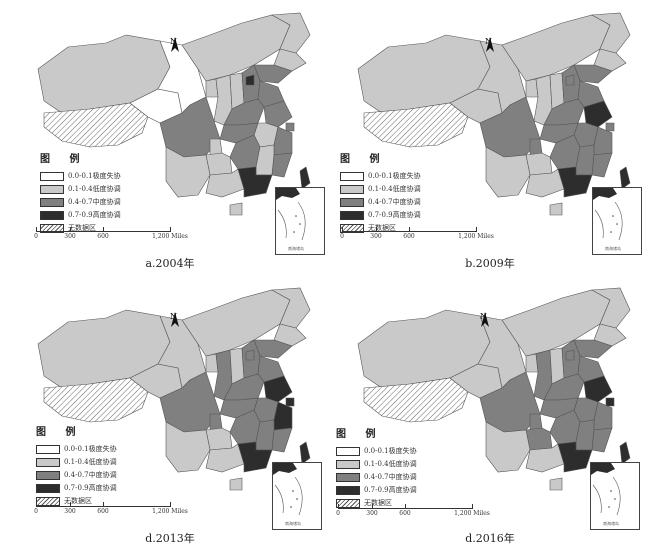  Describe the element at coordinates (170, 263) in the screenshot. I see `panel-caption: a.2004年` at that location.